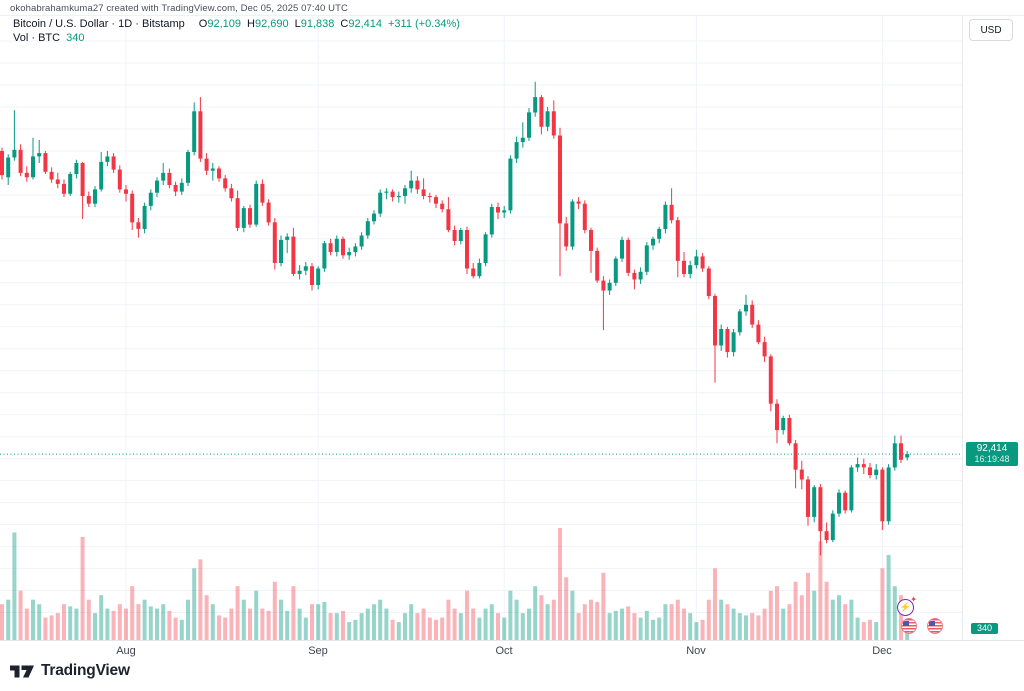 This screenshot has width=1024, height=691. What do you see at coordinates (882, 651) in the screenshot?
I see `time-tick-label: Dec` at bounding box center [882, 651].